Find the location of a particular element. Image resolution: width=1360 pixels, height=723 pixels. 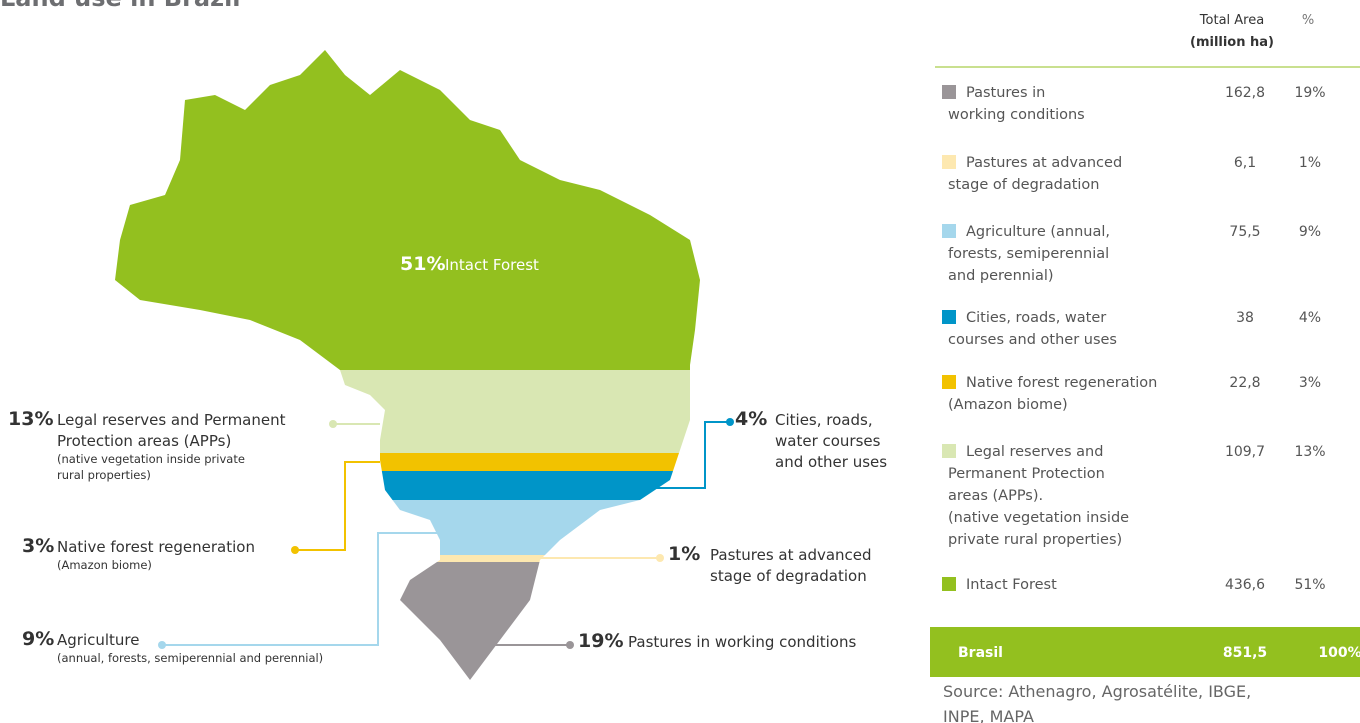

label-note: rural properties) is located at coordinates (104, 475).